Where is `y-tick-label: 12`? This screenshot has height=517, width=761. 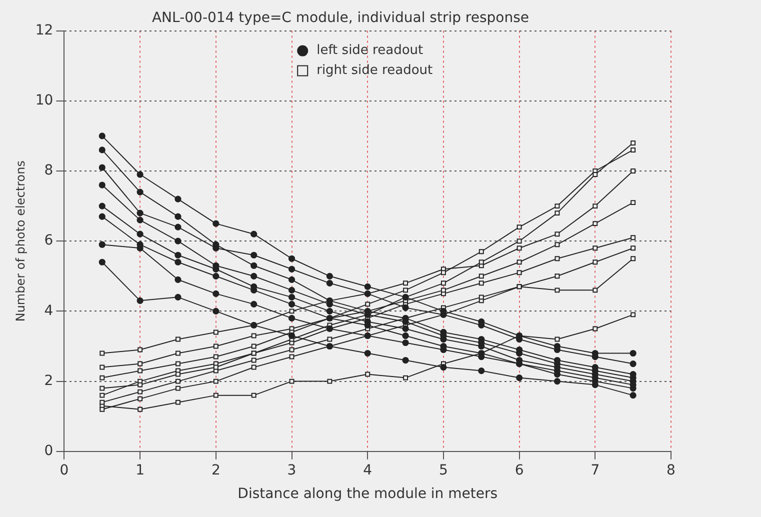 y-tick-label: 12 is located at coordinates (44, 30).